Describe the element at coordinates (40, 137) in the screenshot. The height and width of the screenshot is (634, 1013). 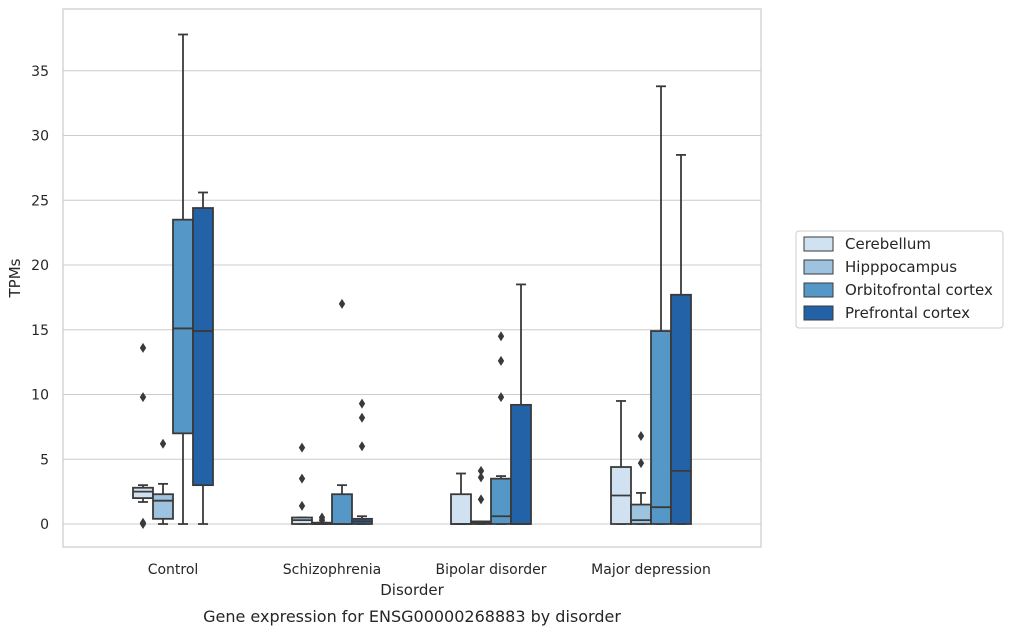
I see `y-tick-label: 30` at that location.